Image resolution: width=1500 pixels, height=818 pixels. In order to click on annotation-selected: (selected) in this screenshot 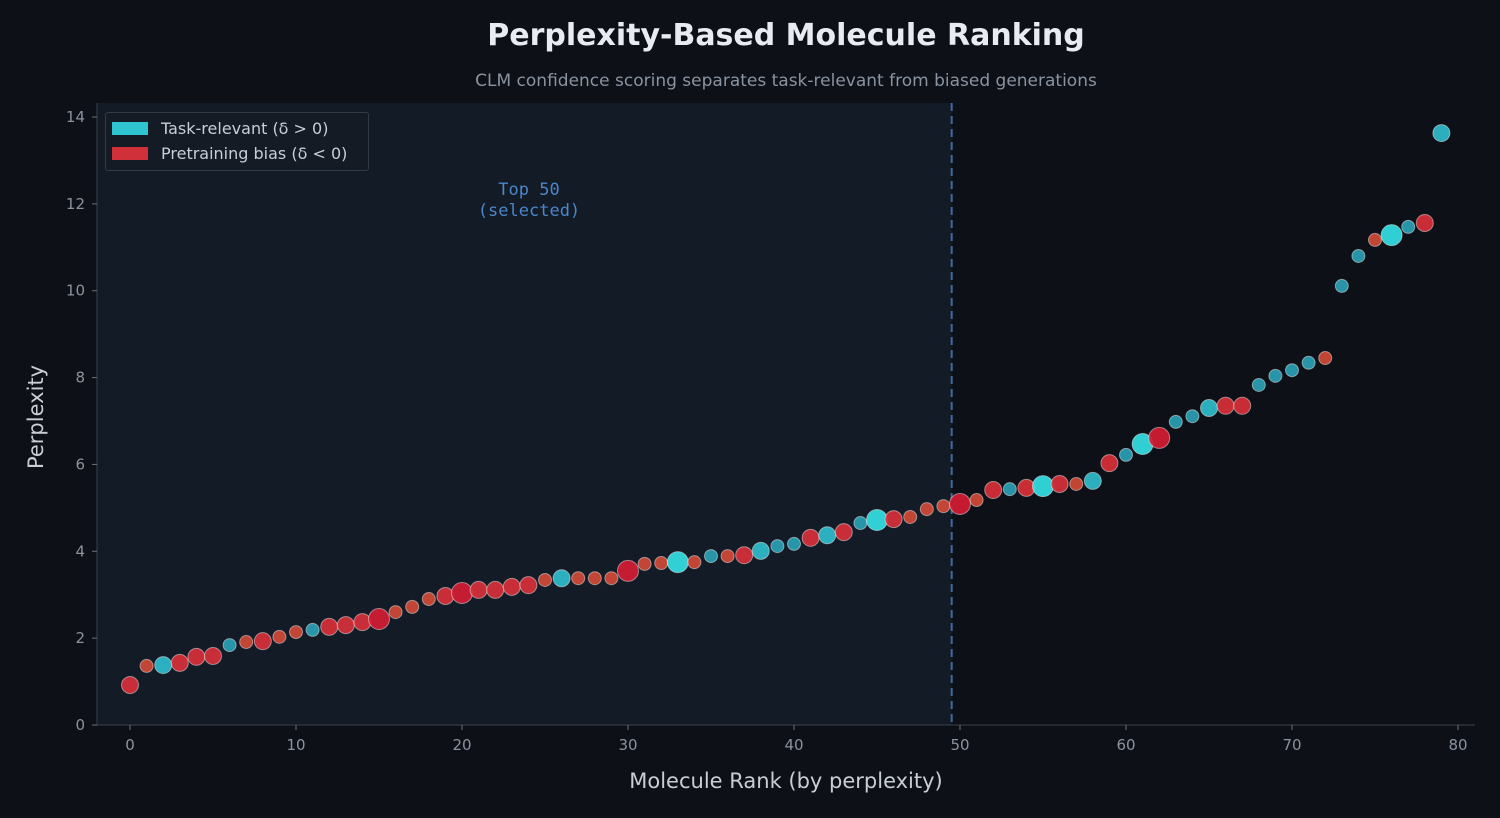, I will do `click(529, 211)`.